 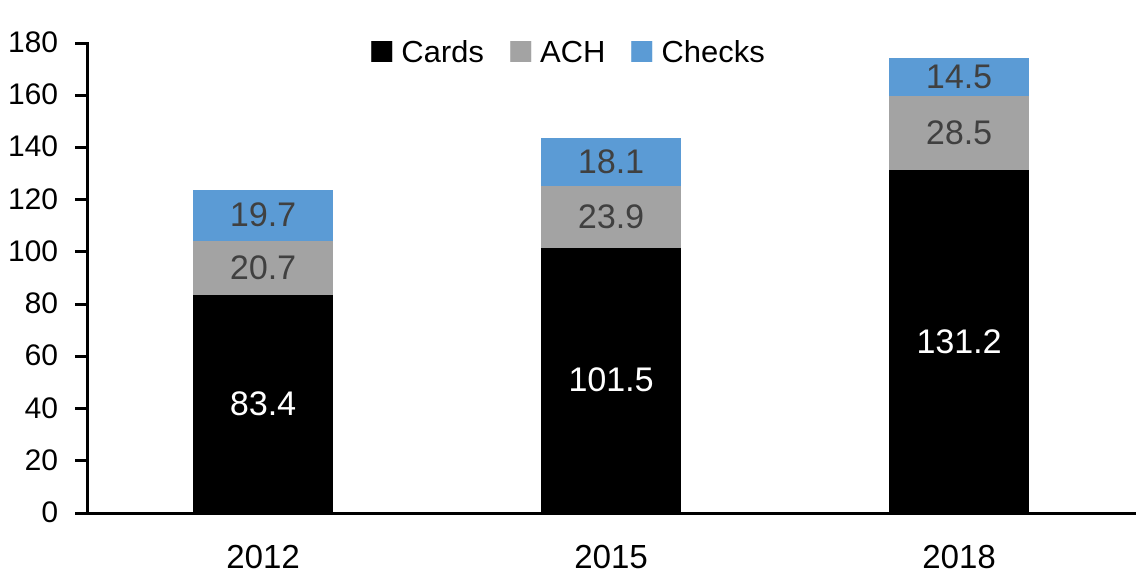 I want to click on bar-value-label: 14.5, so click(x=959, y=77).